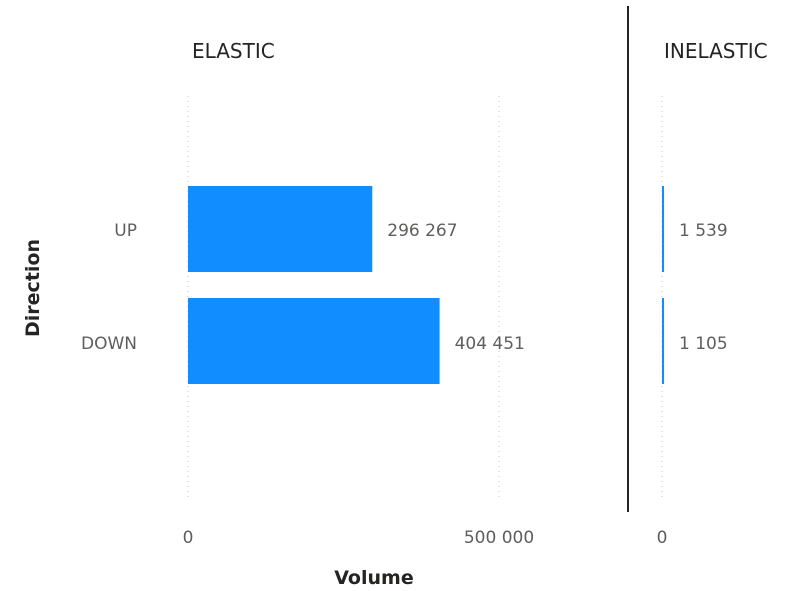 The width and height of the screenshot is (806, 591). What do you see at coordinates (716, 51) in the screenshot?
I see `panel-title: INELASTIC` at bounding box center [716, 51].